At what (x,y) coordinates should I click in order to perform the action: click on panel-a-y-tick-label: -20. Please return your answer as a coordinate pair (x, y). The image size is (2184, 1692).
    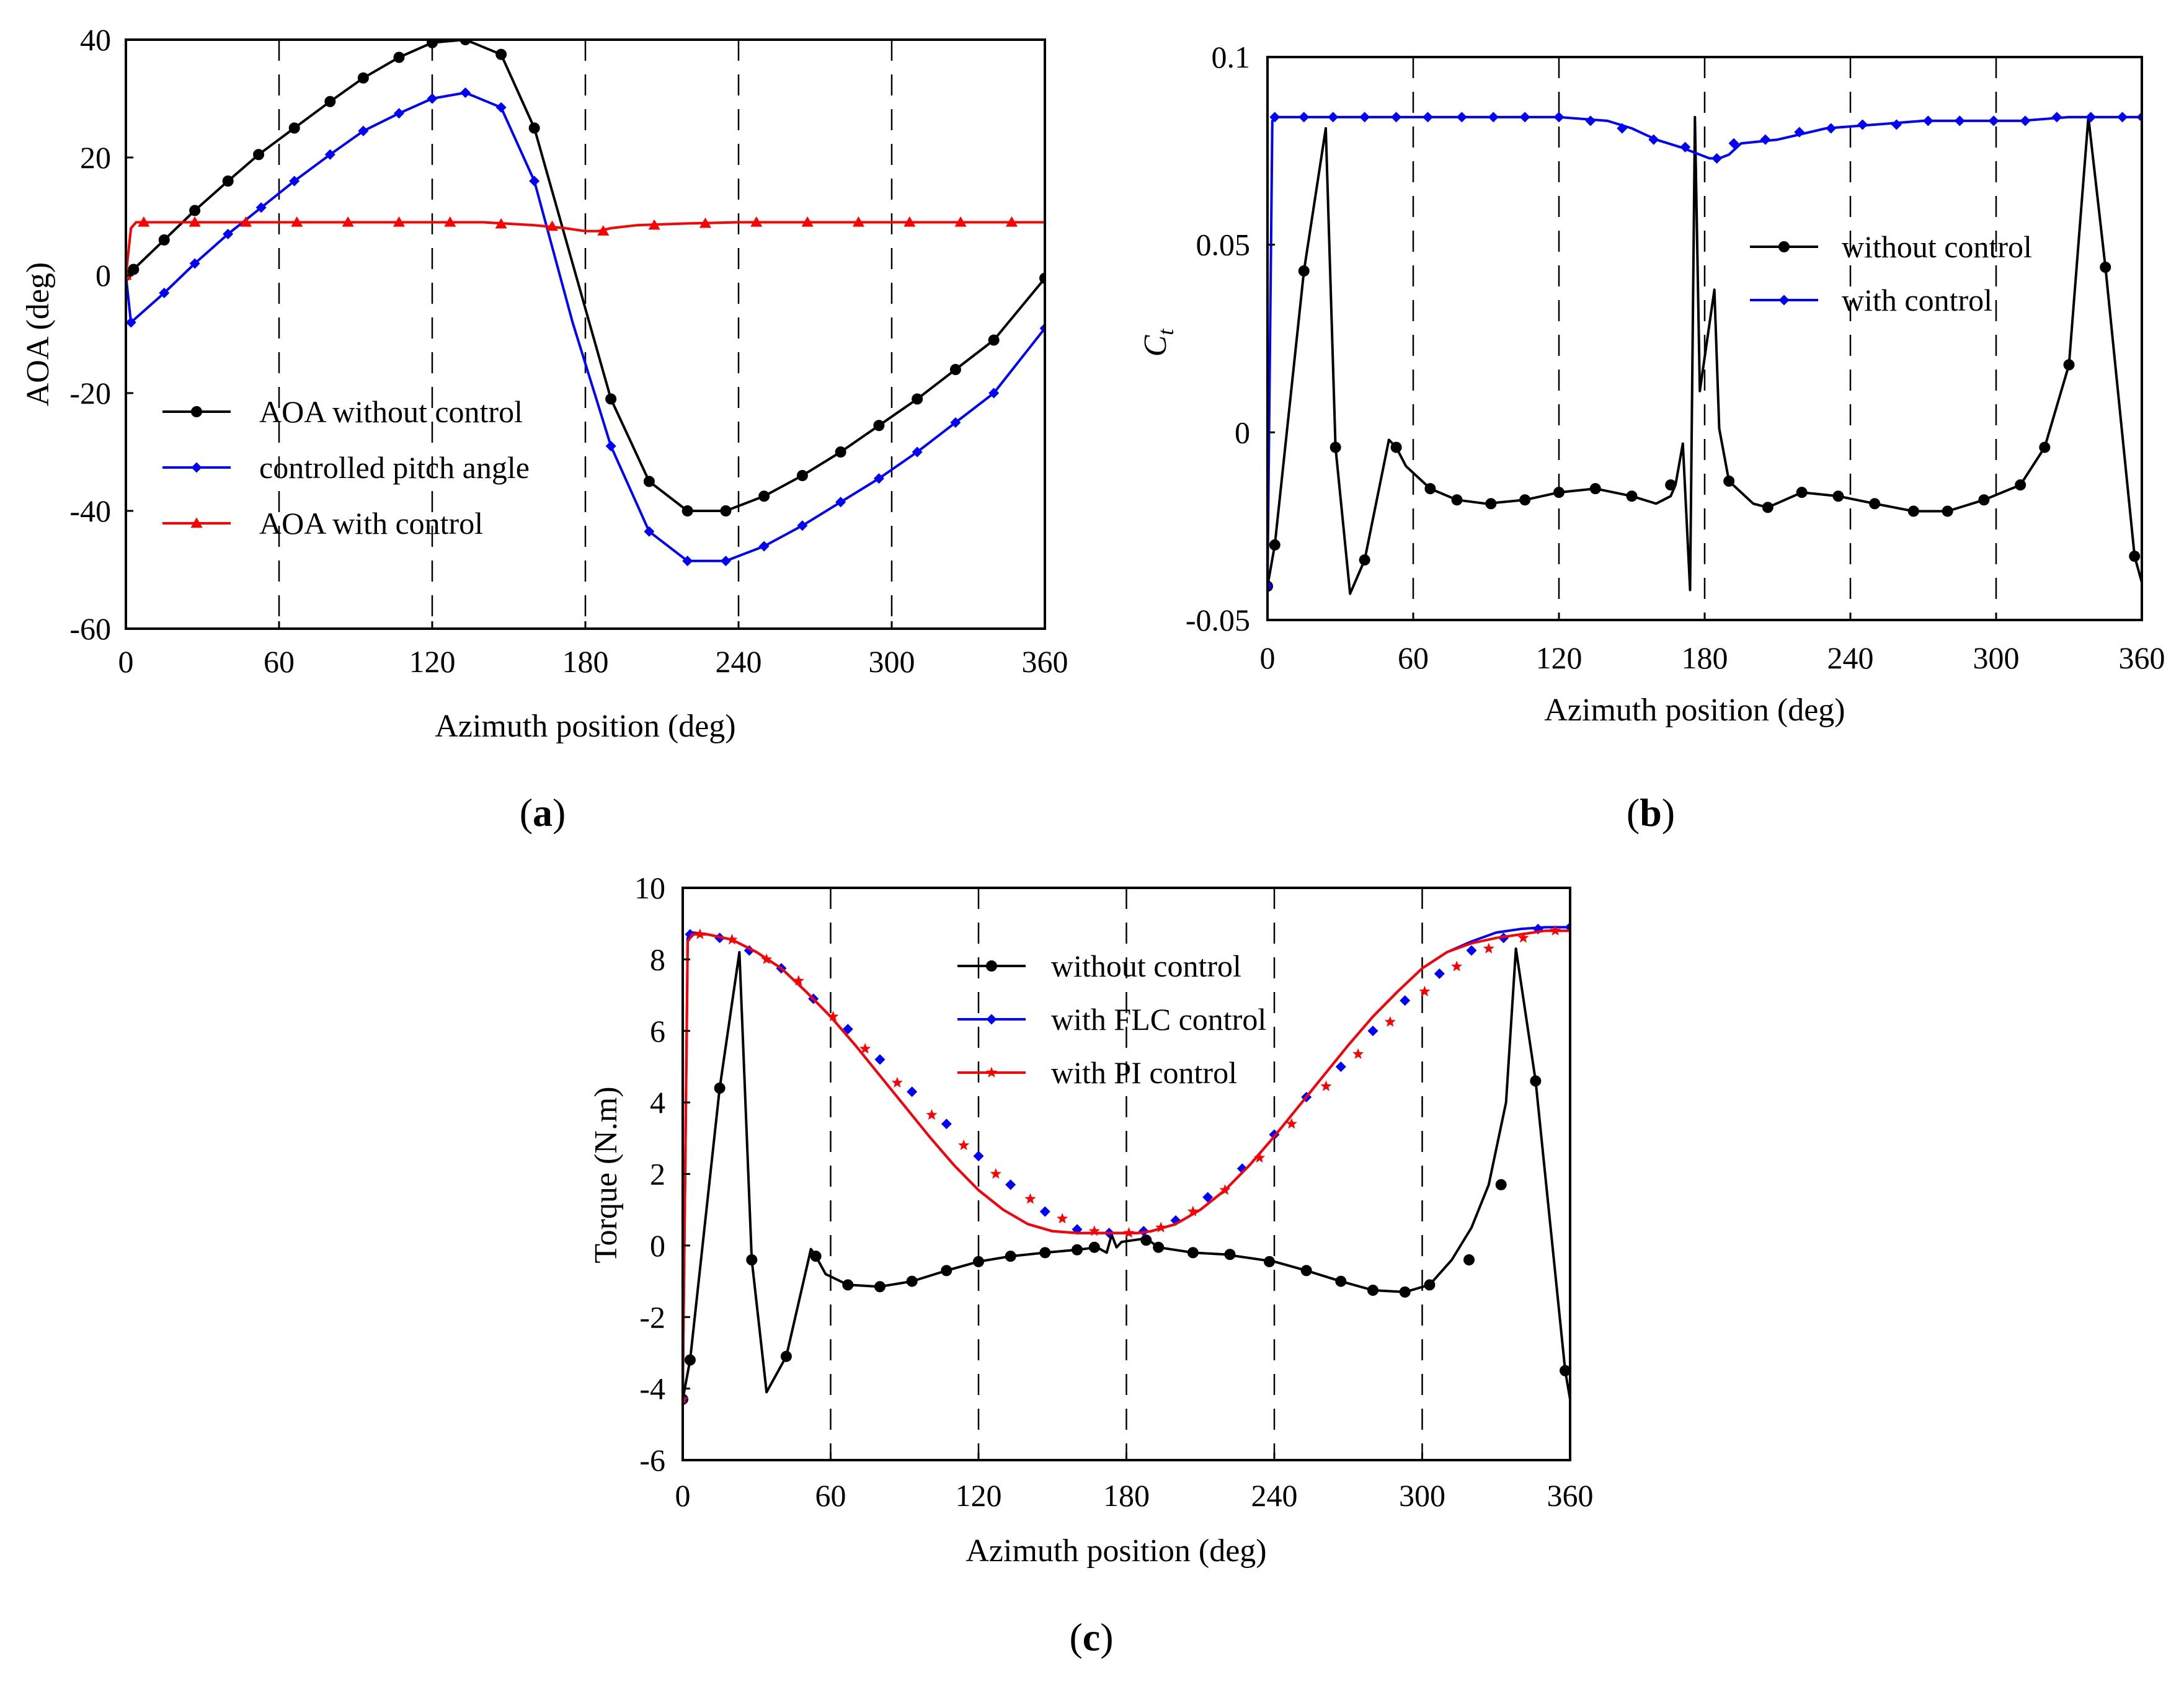
    Looking at the image, I should click on (90, 393).